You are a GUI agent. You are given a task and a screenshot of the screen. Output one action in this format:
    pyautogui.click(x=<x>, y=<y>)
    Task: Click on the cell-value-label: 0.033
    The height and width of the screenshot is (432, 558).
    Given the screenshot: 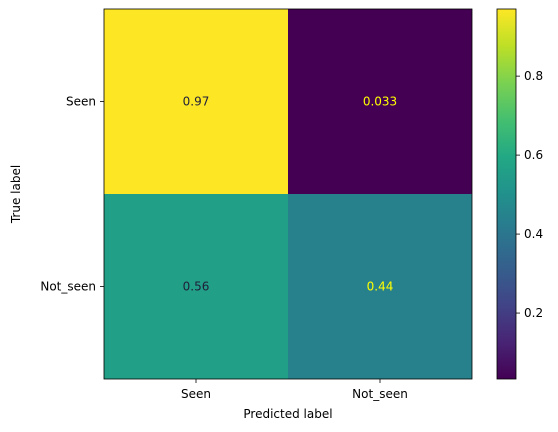 What is the action you would take?
    pyautogui.click(x=380, y=102)
    